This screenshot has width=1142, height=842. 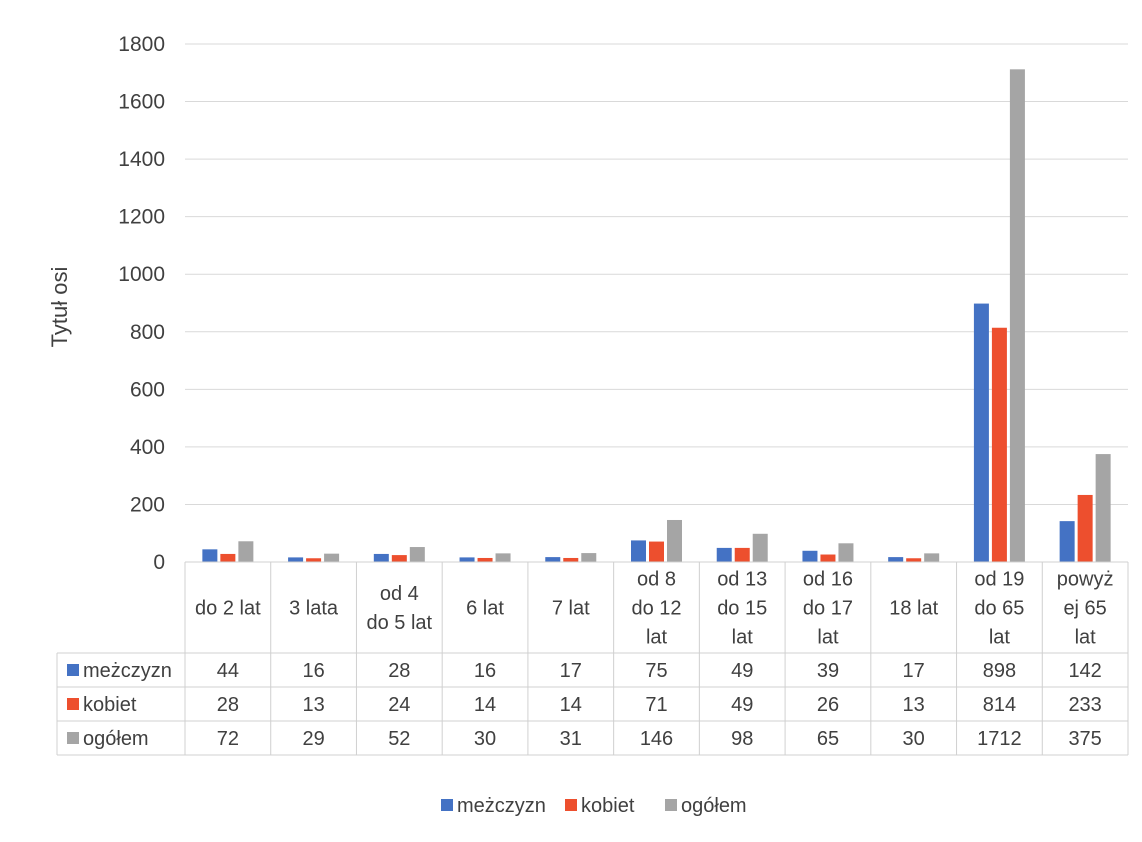 I want to click on table-value: 233, so click(x=1084, y=705).